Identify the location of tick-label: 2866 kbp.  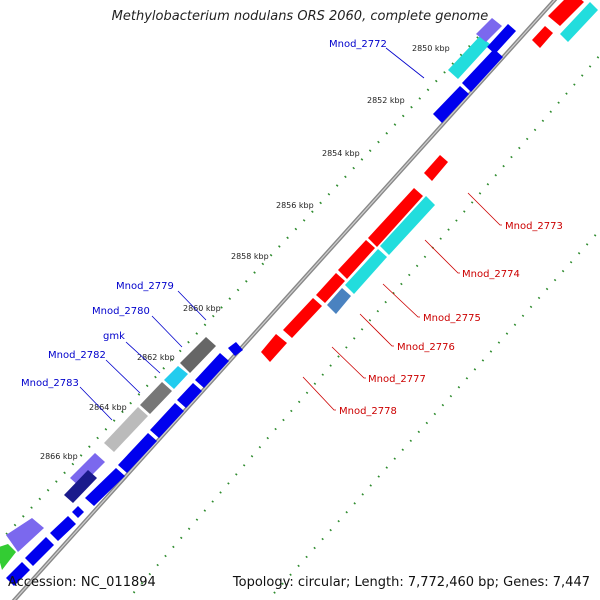
(59, 456).